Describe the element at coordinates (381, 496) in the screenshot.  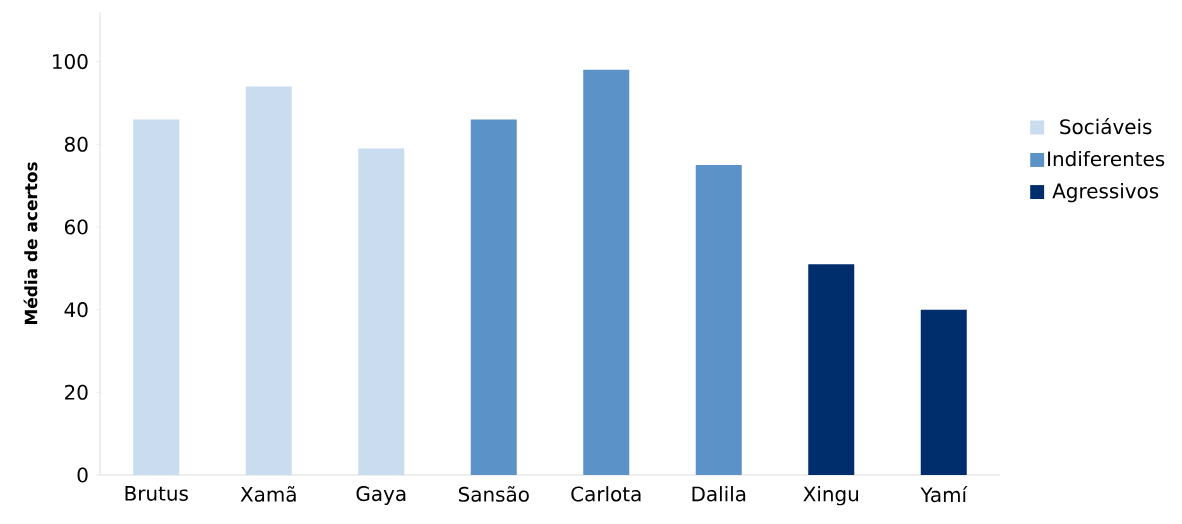
I see `x-tick-label: Gaya` at that location.